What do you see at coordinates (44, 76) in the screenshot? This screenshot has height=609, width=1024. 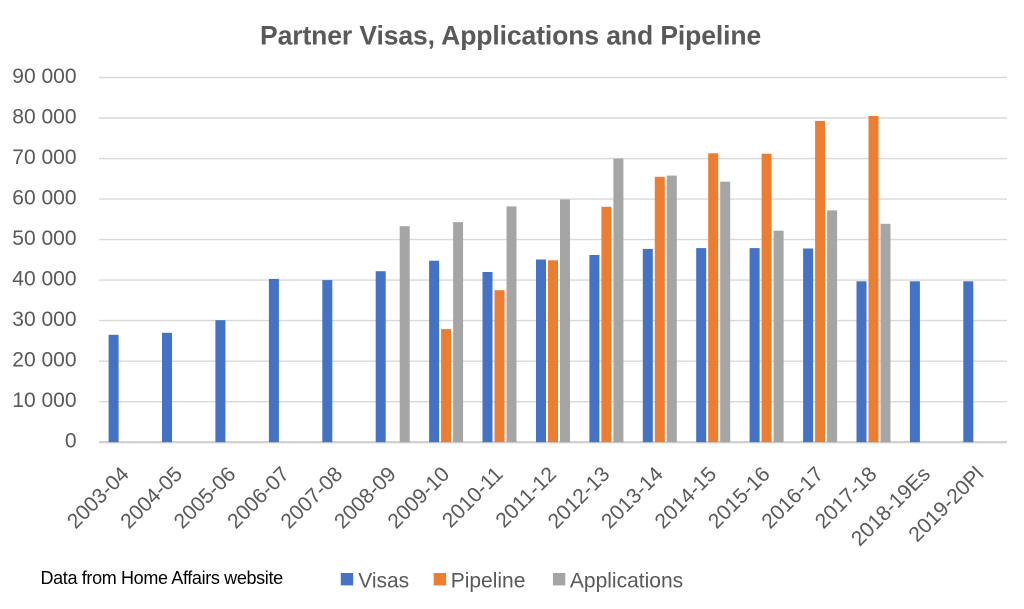 I see `svg-text: 90 000` at bounding box center [44, 76].